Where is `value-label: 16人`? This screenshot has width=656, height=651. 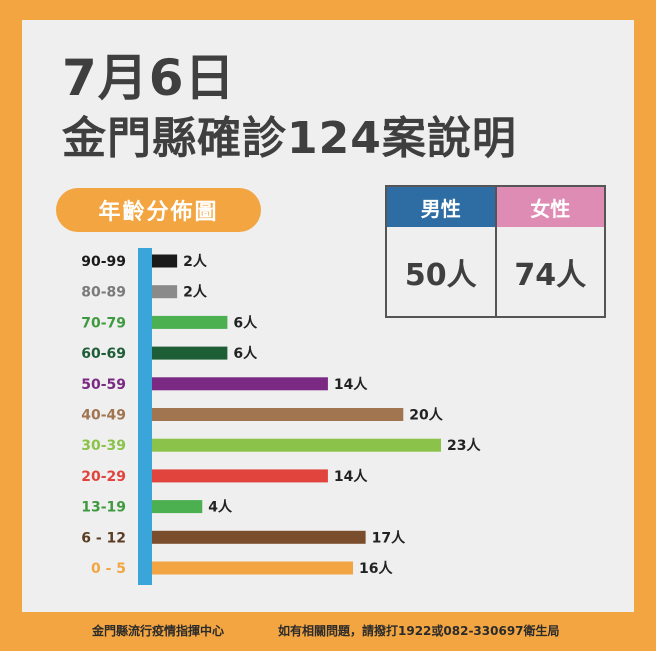 value-label: 16人 is located at coordinates (376, 568).